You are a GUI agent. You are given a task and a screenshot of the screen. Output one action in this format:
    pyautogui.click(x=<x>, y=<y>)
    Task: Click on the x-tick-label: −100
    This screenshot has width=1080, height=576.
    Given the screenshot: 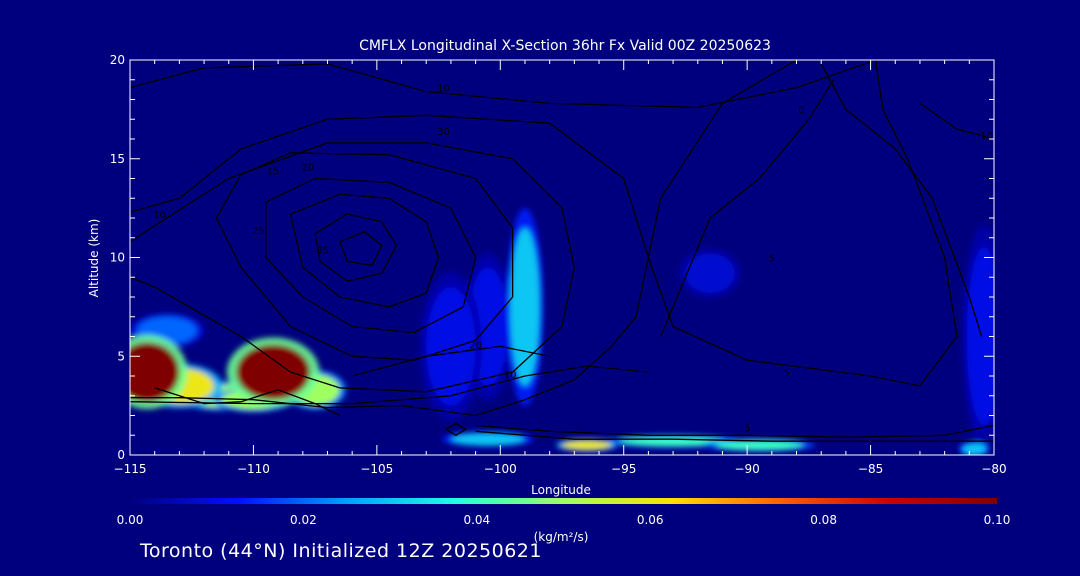 What is the action you would take?
    pyautogui.click(x=500, y=469)
    